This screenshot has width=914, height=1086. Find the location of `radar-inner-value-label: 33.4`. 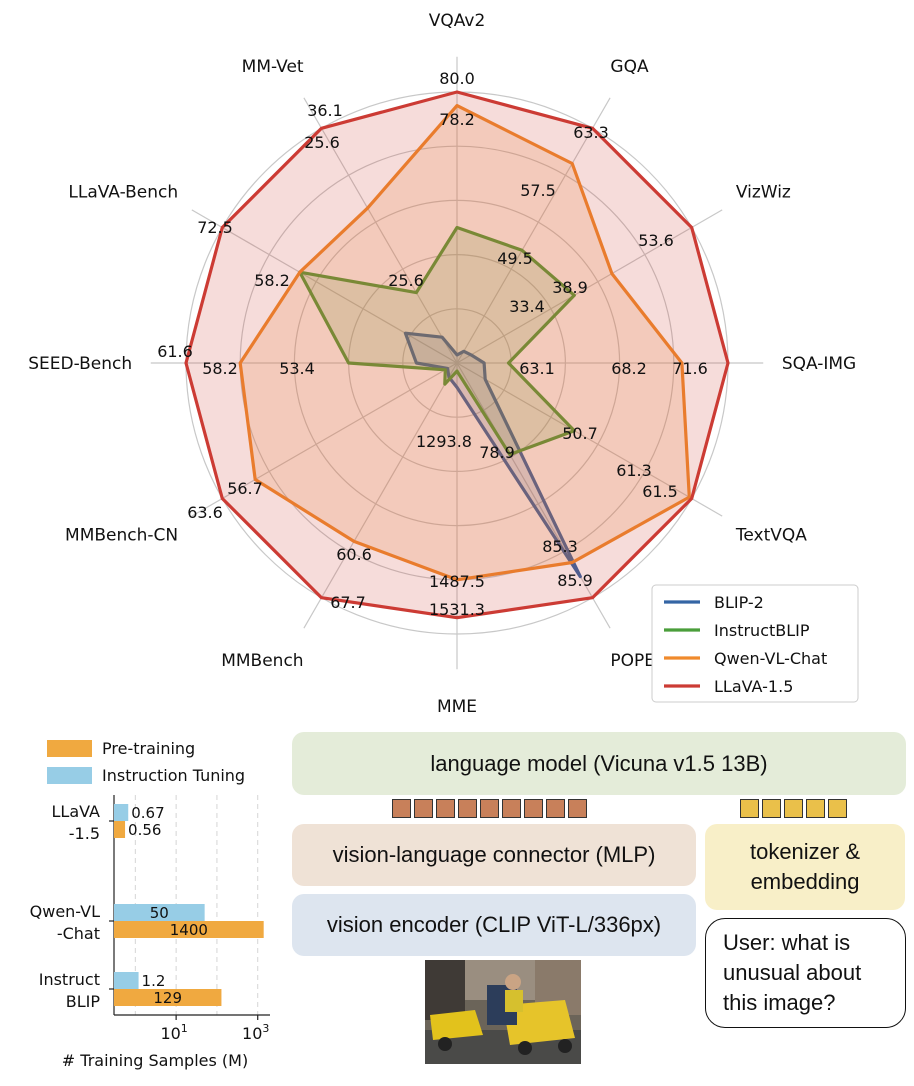

radar-inner-value-label: 33.4 is located at coordinates (527, 306).